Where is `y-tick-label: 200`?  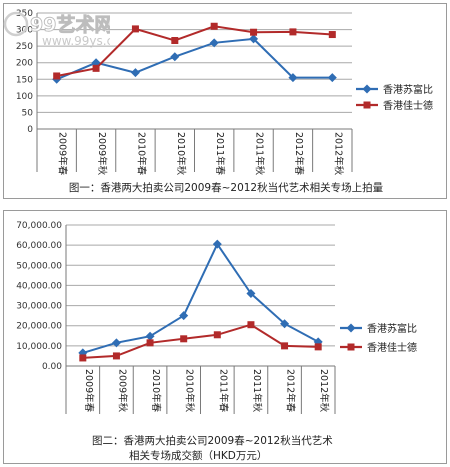 y-tick-label: 200 is located at coordinates (24, 64).